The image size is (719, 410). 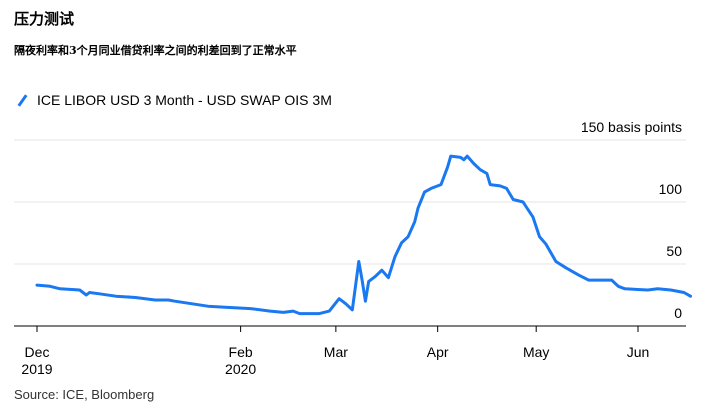 What do you see at coordinates (671, 189) in the screenshot?
I see `y-tick-label-100: 100` at bounding box center [671, 189].